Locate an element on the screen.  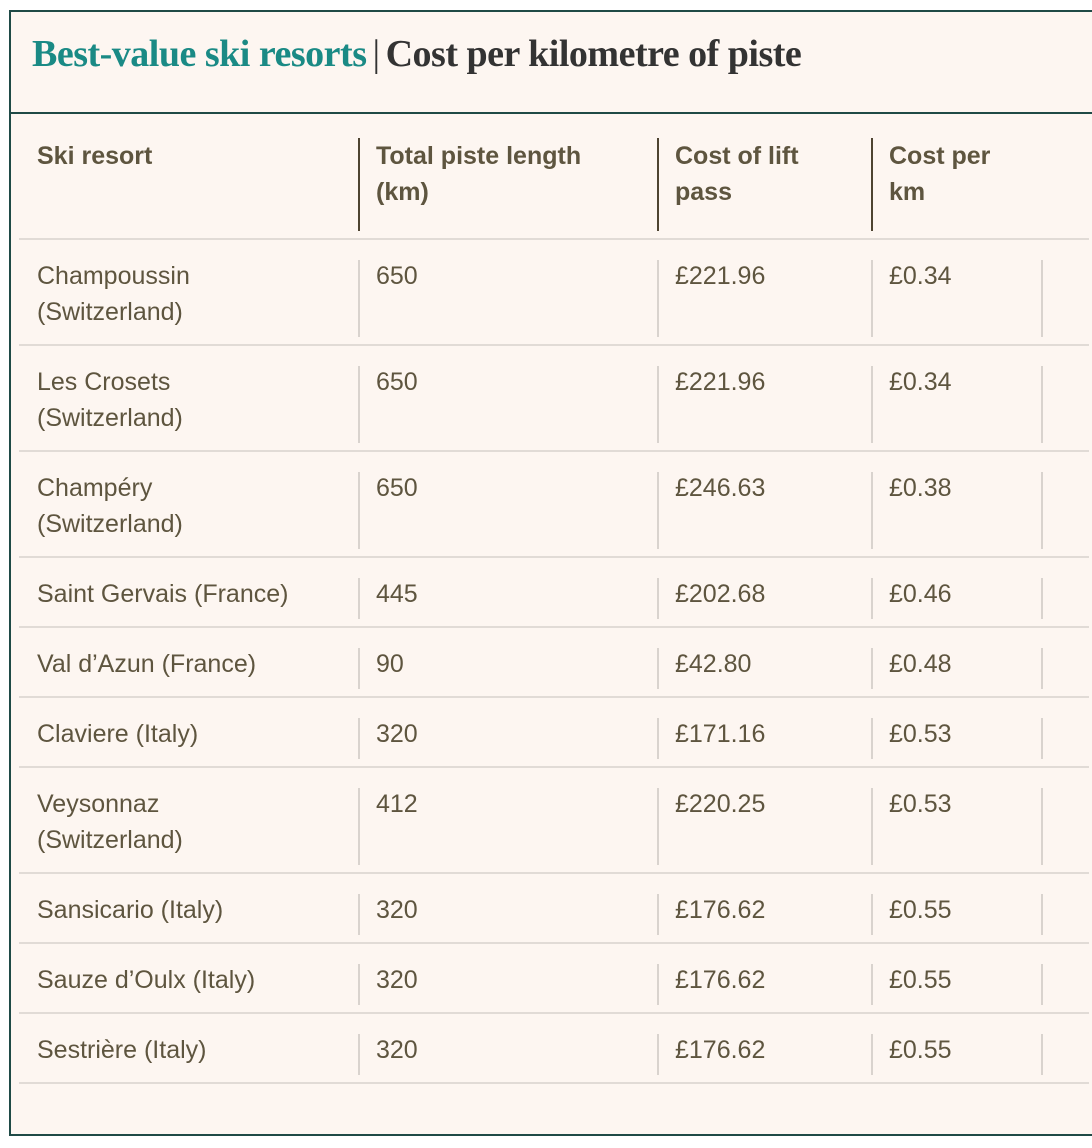
cell-cost-of-lift-pass: £202.68 is located at coordinates (720, 594).